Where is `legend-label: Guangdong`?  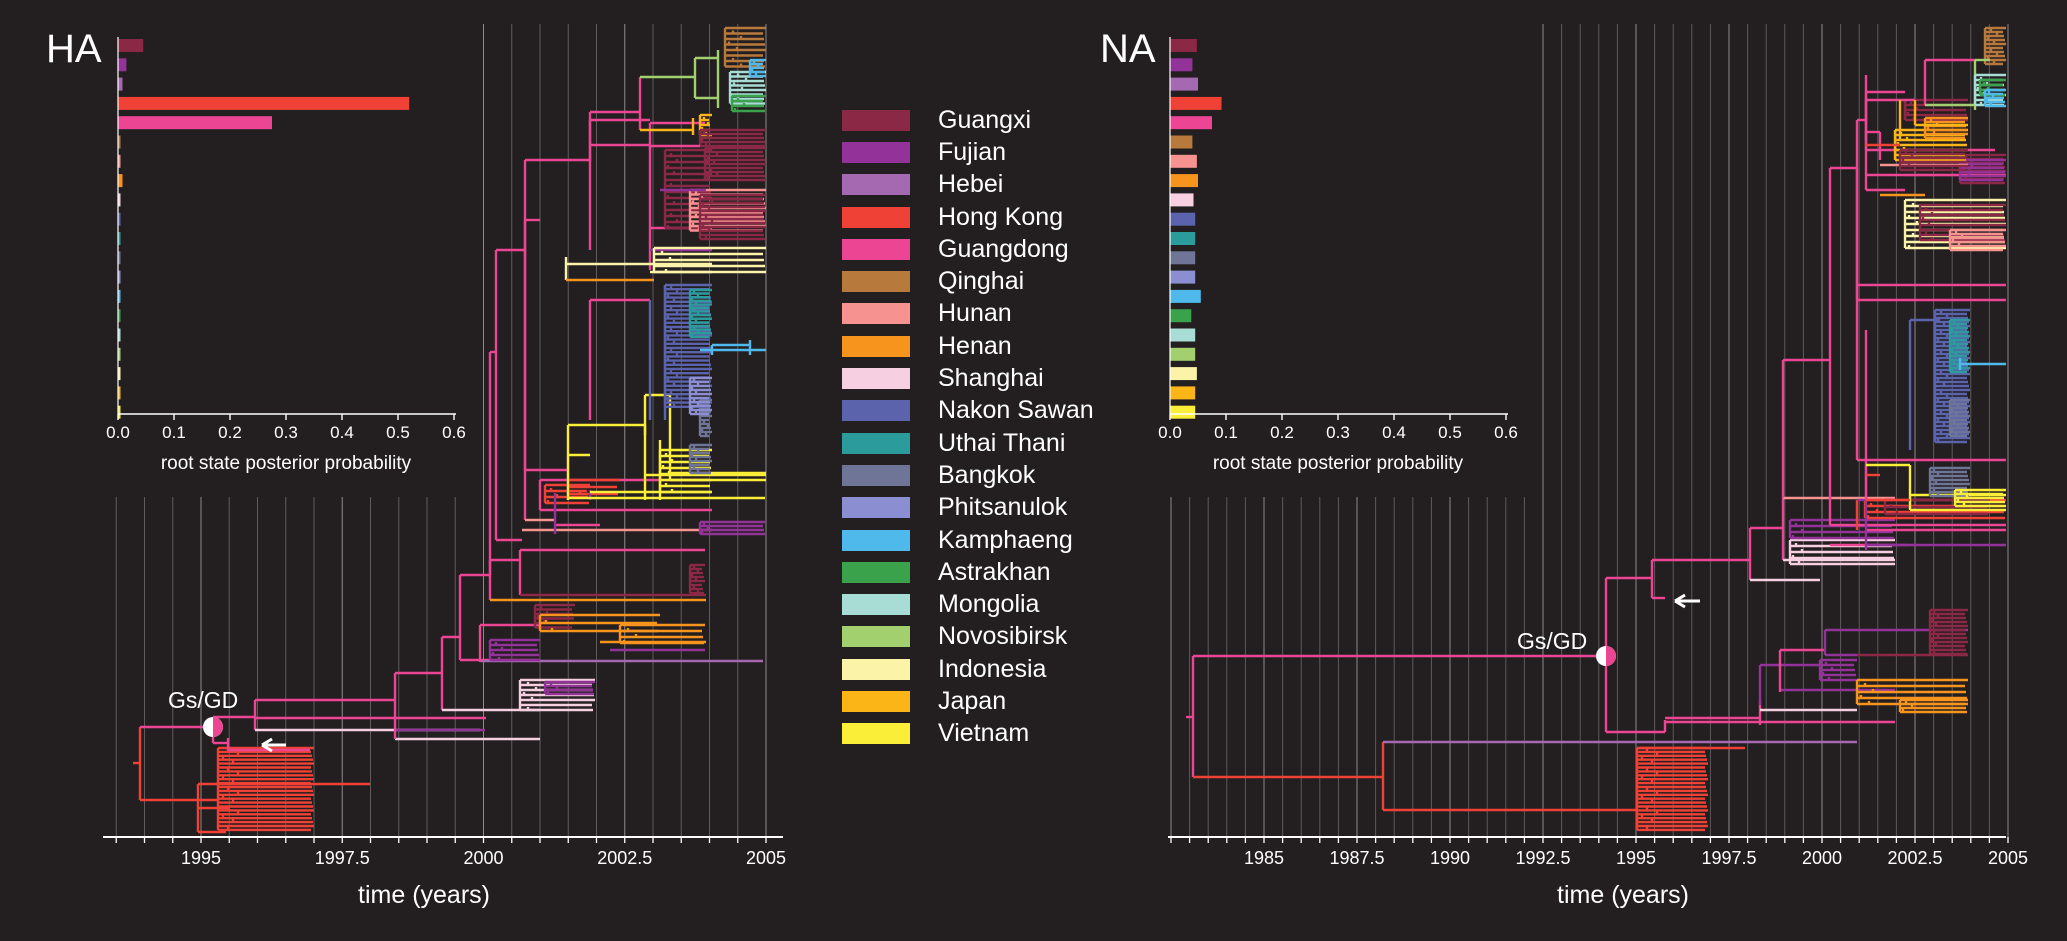
legend-label: Guangdong is located at coordinates (1003, 248).